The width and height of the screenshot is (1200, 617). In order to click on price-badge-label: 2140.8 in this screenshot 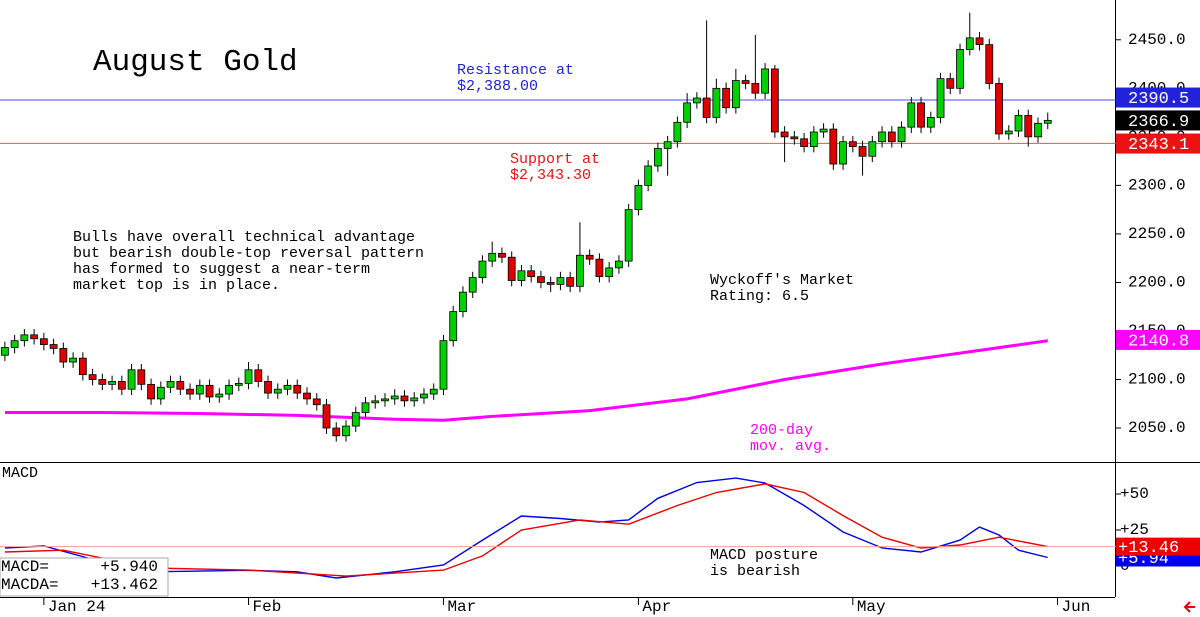, I will do `click(1158, 341)`.